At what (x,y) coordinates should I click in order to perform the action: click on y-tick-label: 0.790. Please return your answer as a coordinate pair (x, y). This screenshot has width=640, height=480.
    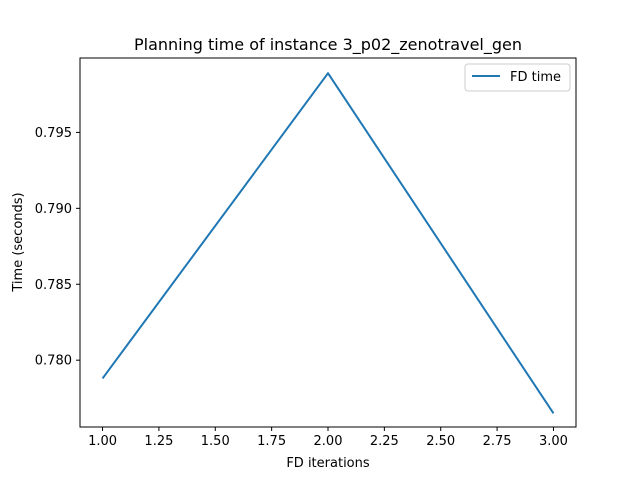
    Looking at the image, I should click on (53, 209).